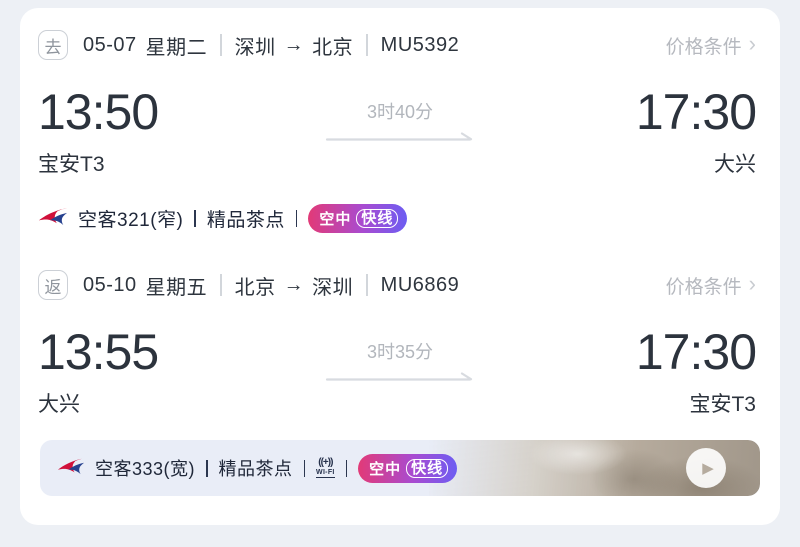  What do you see at coordinates (71, 164) in the screenshot?
I see `departure-terminal: 宝安T3` at bounding box center [71, 164].